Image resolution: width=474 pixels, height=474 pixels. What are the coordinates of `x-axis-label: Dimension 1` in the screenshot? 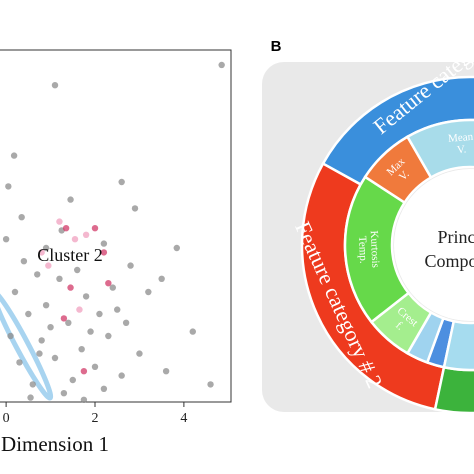 It's located at (55, 444).